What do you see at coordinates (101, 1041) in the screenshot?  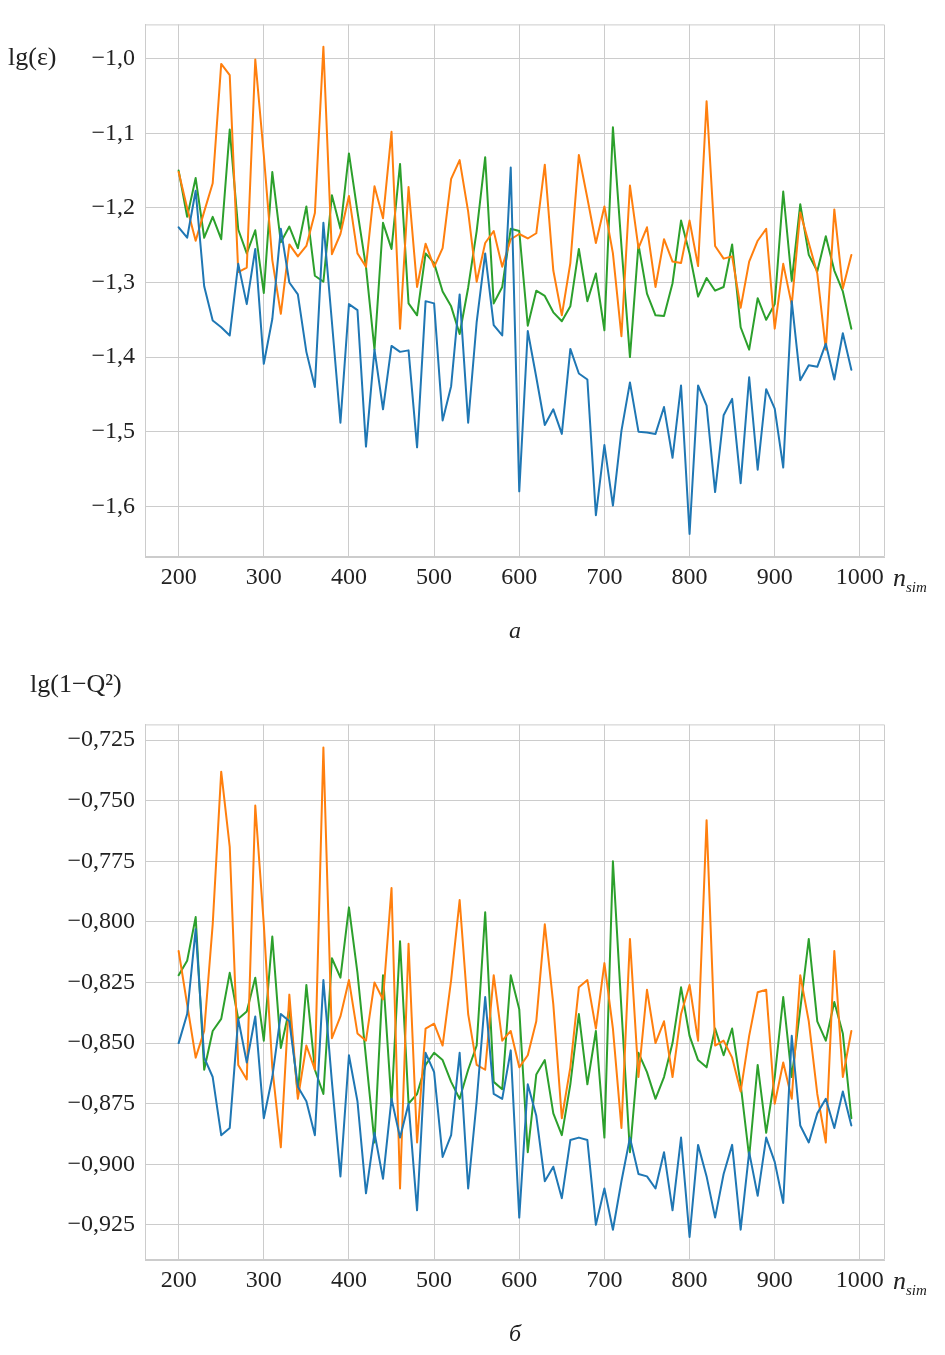 I see `y-tick-label: −0,850` at bounding box center [101, 1041].